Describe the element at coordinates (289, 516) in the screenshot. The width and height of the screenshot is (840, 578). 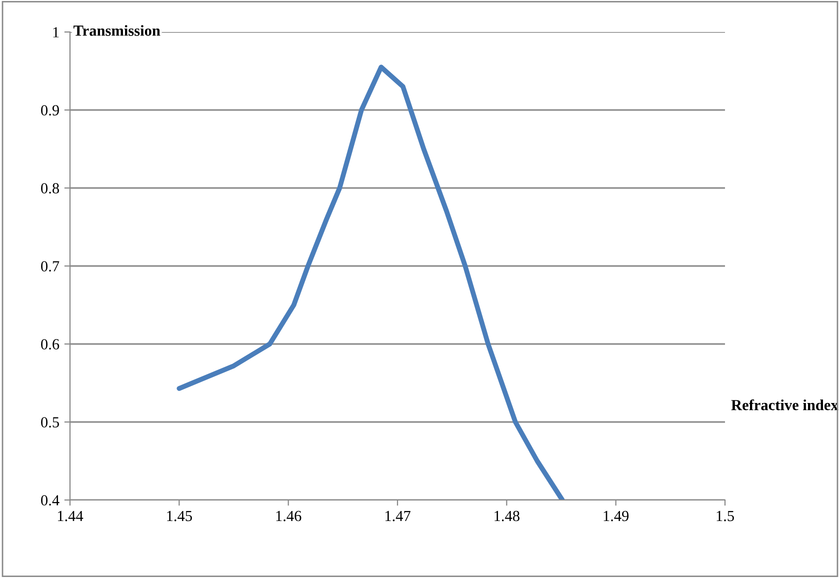
I see `x-tick-label: 1.46` at that location.